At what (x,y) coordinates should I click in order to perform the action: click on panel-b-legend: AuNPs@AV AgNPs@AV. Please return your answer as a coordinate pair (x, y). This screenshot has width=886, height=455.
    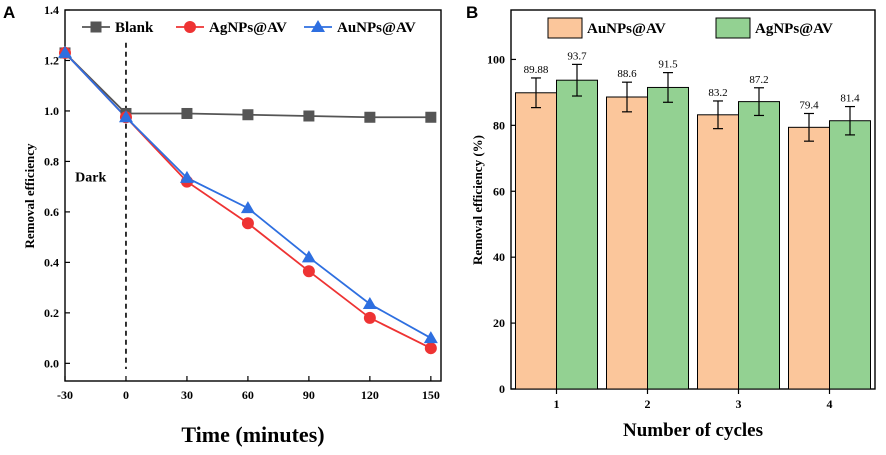
    Looking at the image, I should click on (690, 28).